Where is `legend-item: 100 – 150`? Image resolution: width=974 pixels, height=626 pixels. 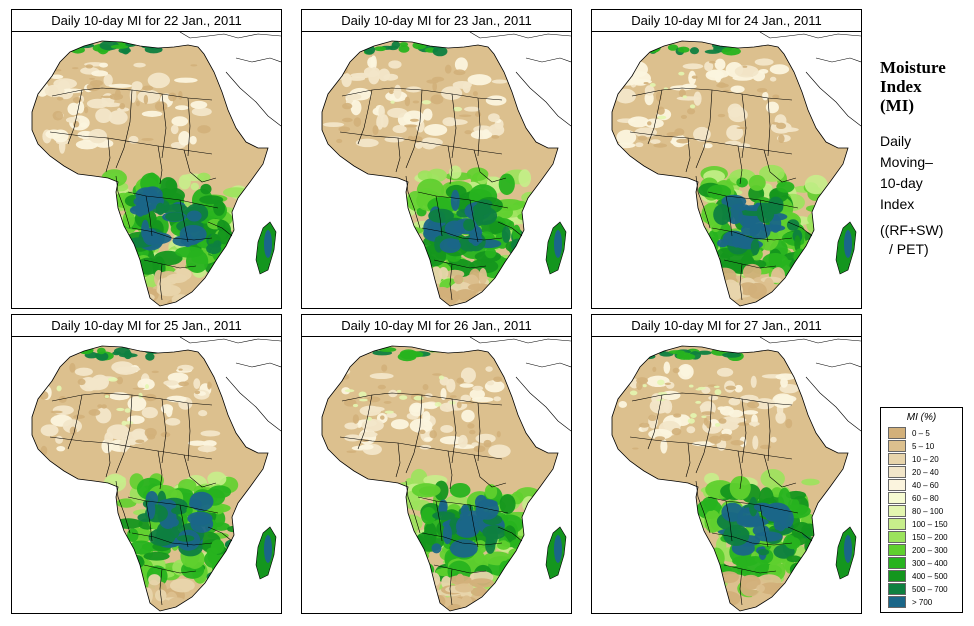 legend-item: 100 – 150 is located at coordinates (924, 524).